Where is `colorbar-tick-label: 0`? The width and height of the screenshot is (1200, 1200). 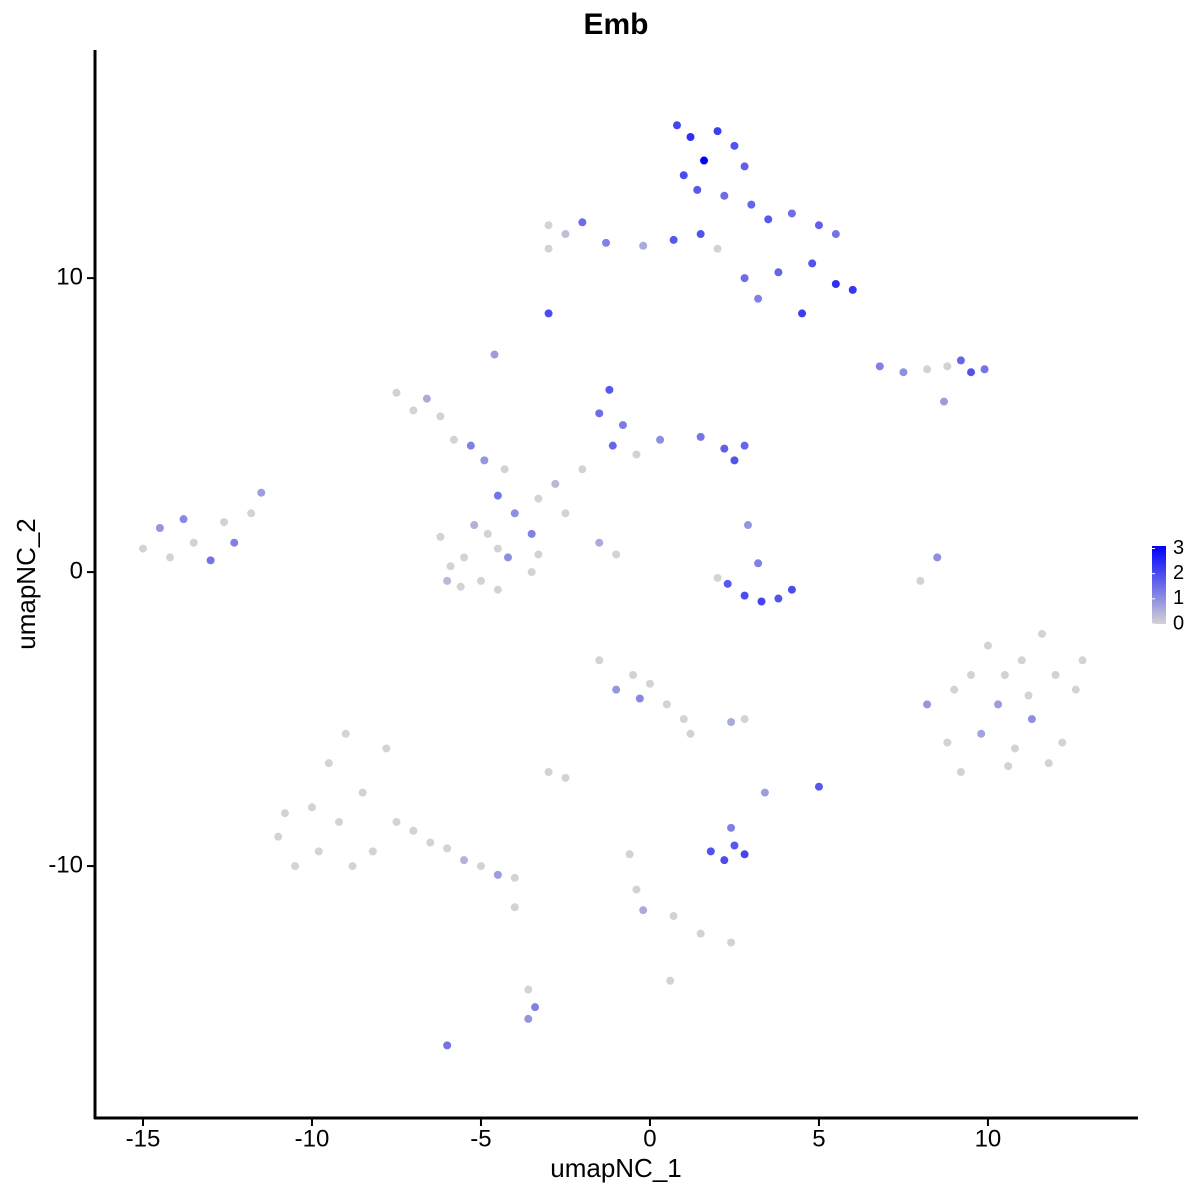 colorbar-tick-label: 0 is located at coordinates (1178, 623).